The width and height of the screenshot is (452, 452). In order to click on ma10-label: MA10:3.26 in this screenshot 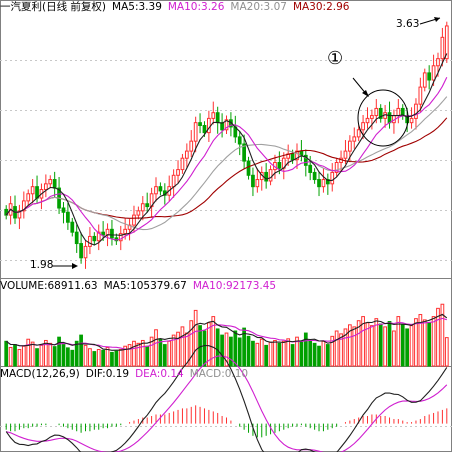, I will do `click(196, 7)`.